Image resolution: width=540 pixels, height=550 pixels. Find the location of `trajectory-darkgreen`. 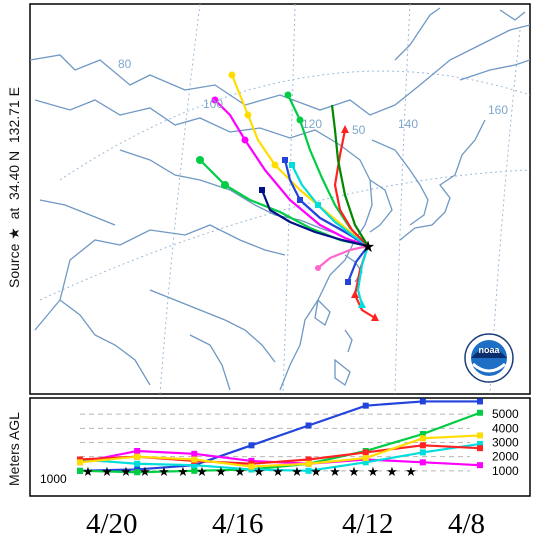

trajectory-darkgreen is located at coordinates (349, 175).